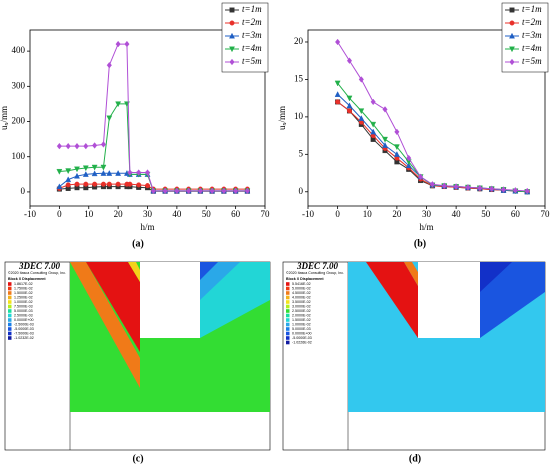  I want to click on x-tick-label: 40, so click(177, 214).